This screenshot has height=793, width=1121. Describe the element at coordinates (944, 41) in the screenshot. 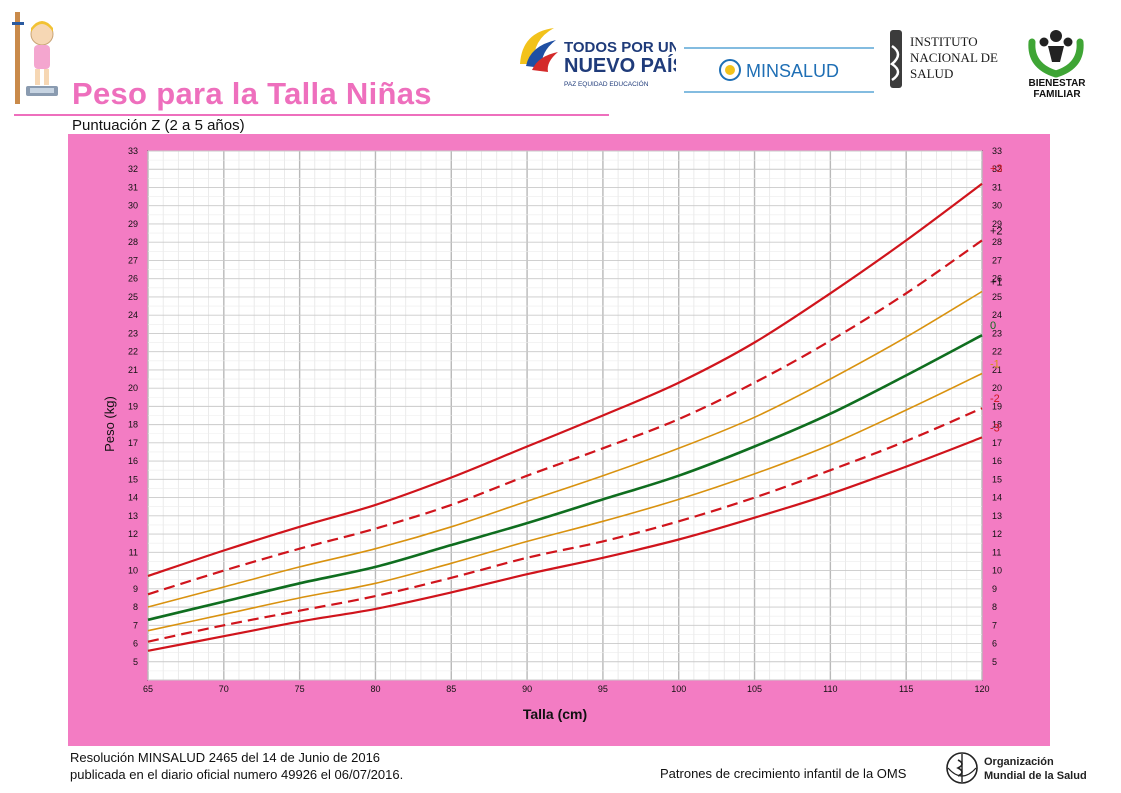

I see `ins-logo-line1: INSTITUTO` at that location.